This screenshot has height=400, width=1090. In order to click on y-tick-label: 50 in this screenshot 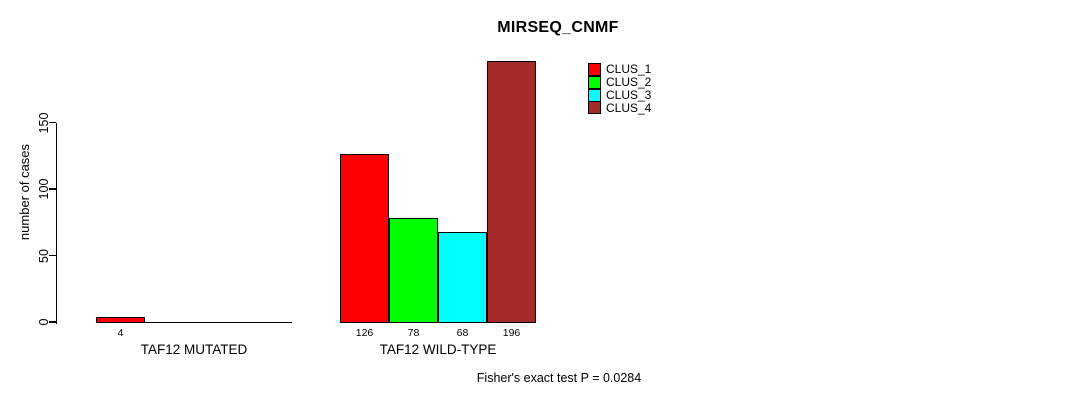, I will do `click(44, 255)`.